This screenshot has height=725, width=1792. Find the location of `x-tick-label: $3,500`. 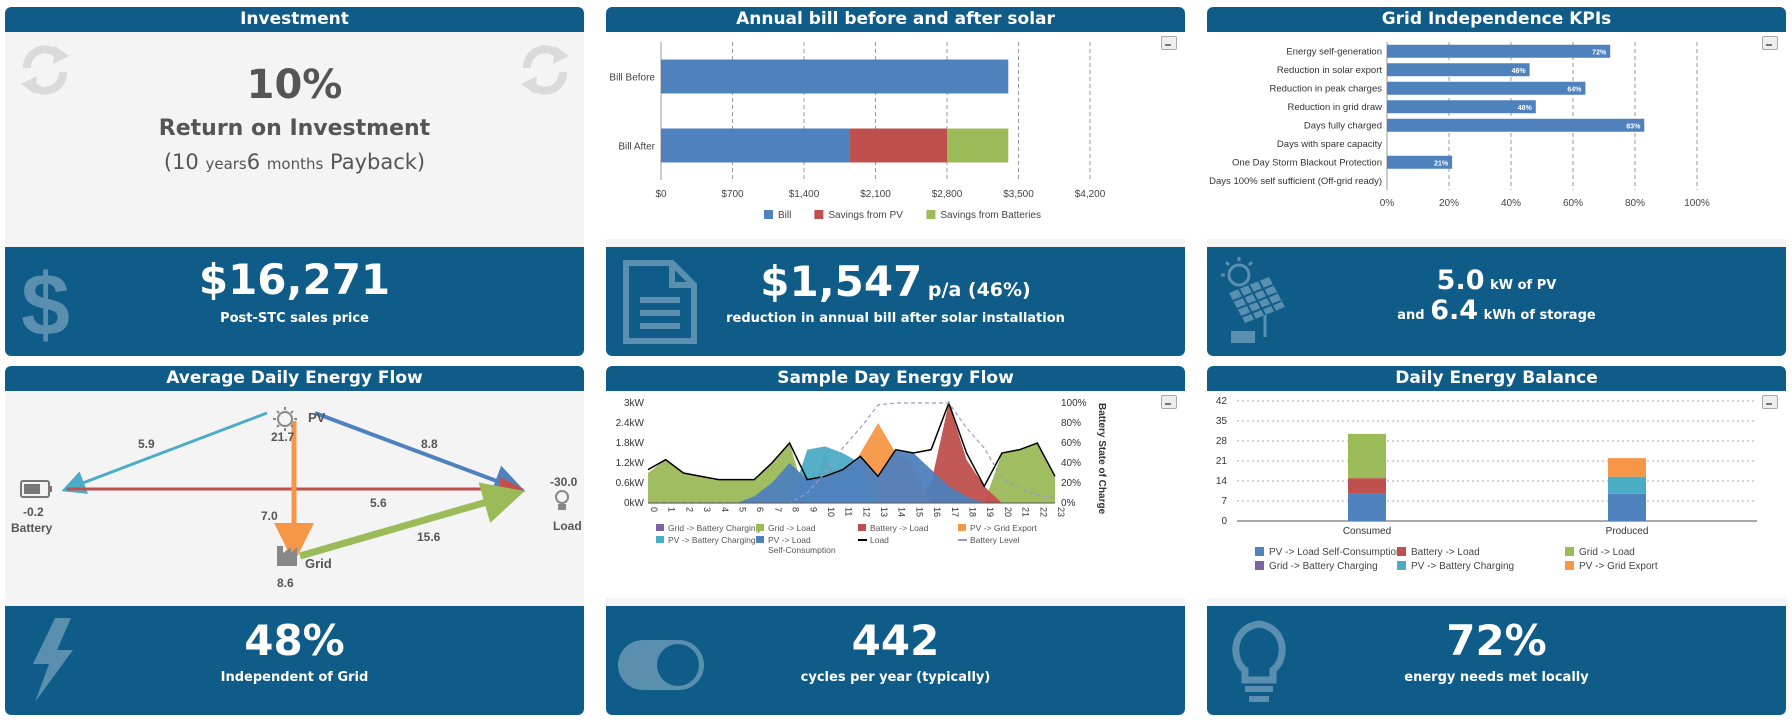

x-tick-label: $3,500 is located at coordinates (1018, 194).